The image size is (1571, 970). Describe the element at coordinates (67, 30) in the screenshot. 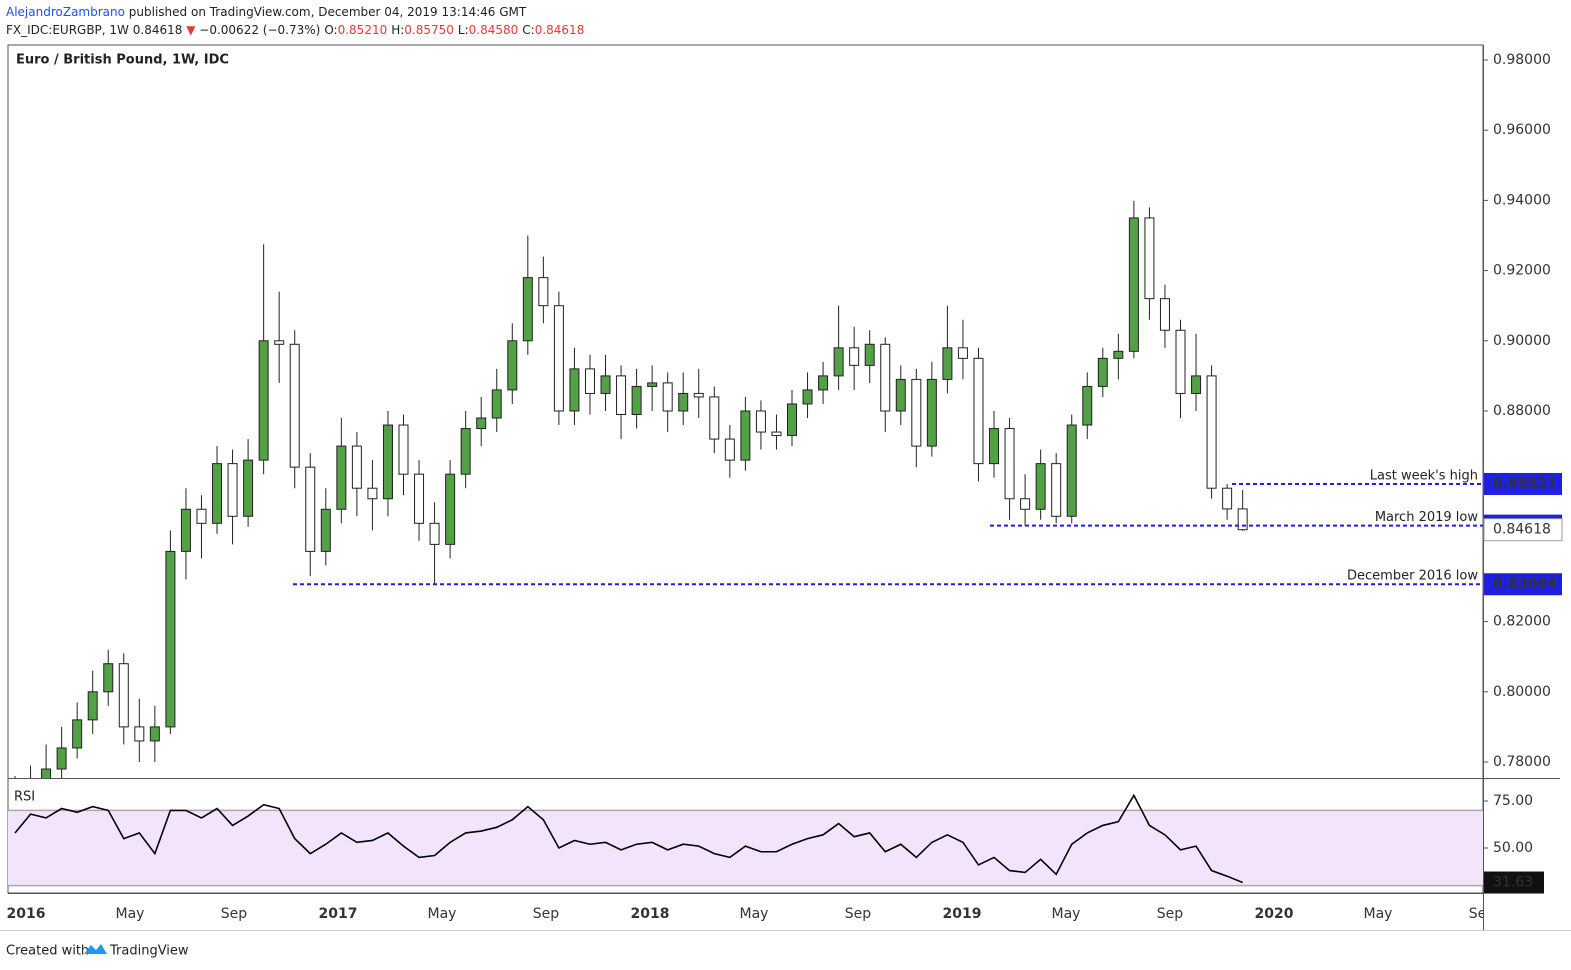

I see `symbol: FX_IDC:EURGBP, 1W` at that location.